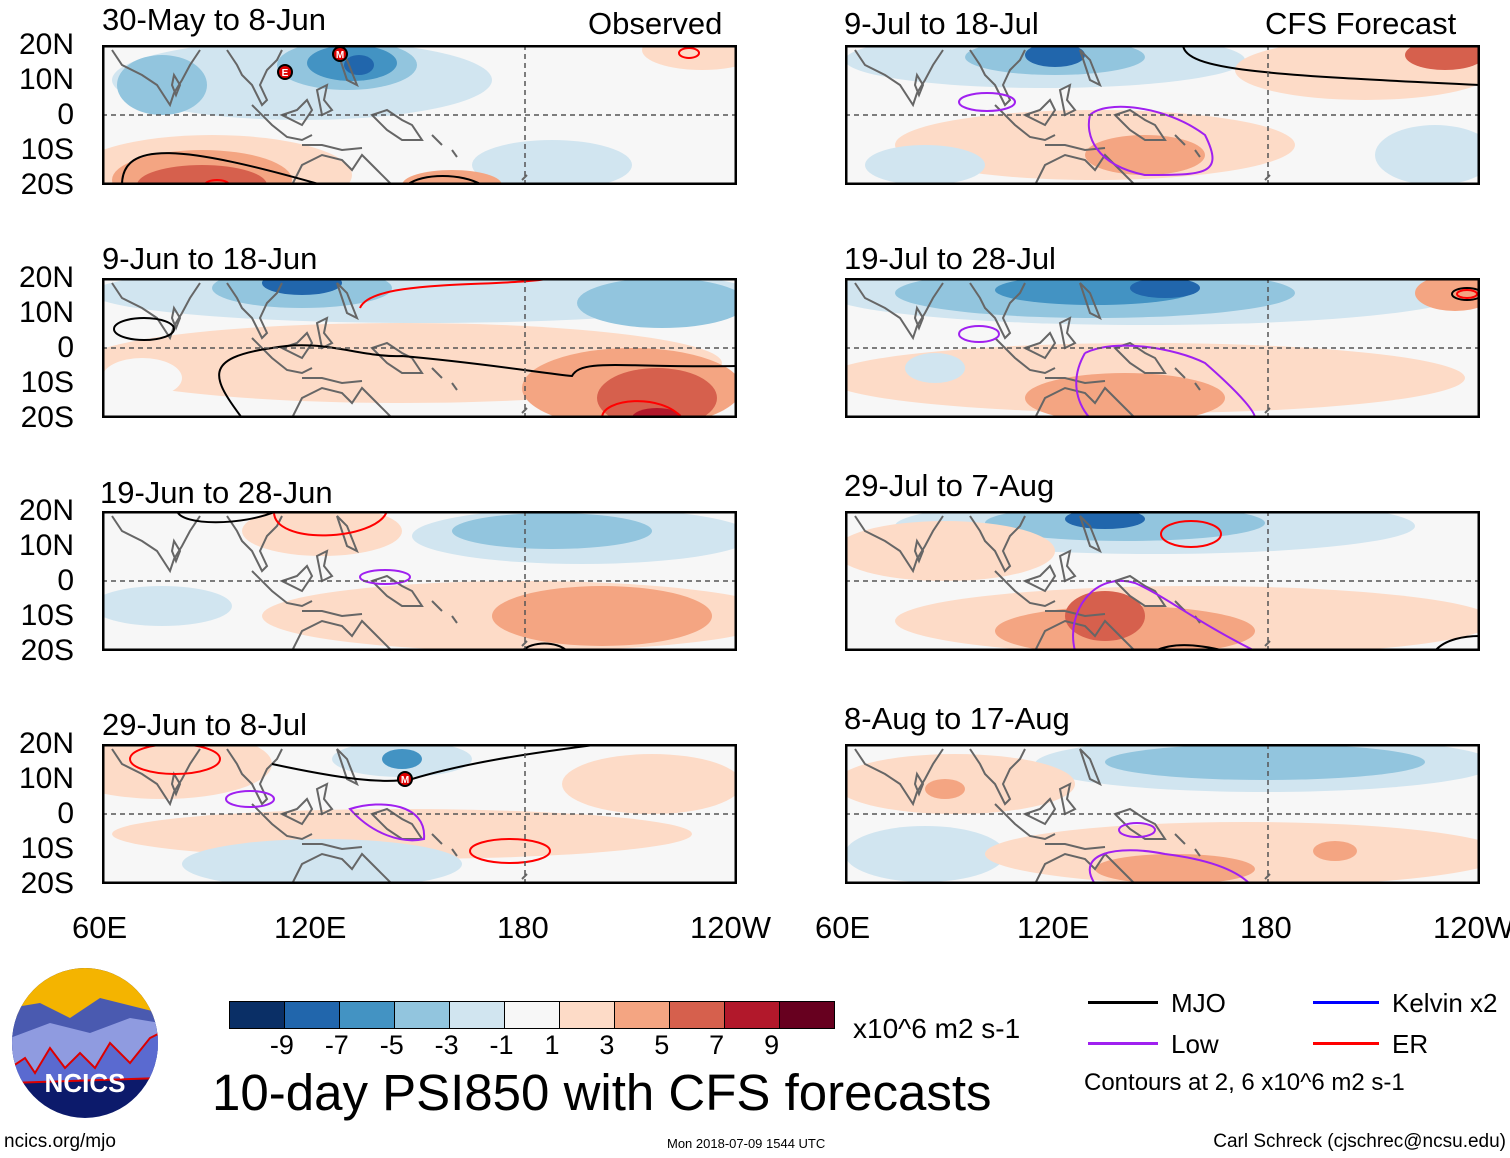 The width and height of the screenshot is (1510, 1158). I want to click on colorbar-label: -3, so click(446, 1045).